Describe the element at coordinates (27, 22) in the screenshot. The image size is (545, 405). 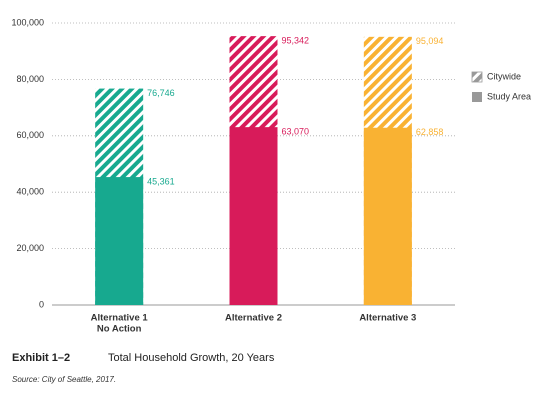
I see `y-tick-label: 100,000` at that location.